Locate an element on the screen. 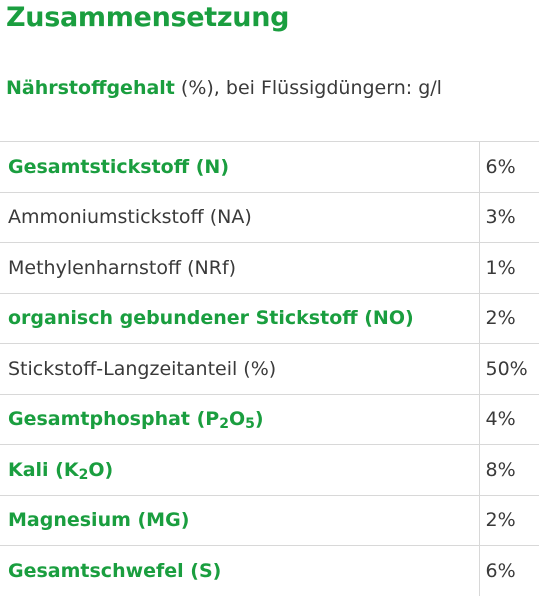 The height and width of the screenshot is (596, 539). table-row: Magnesium (MG) 2% is located at coordinates (269, 520).